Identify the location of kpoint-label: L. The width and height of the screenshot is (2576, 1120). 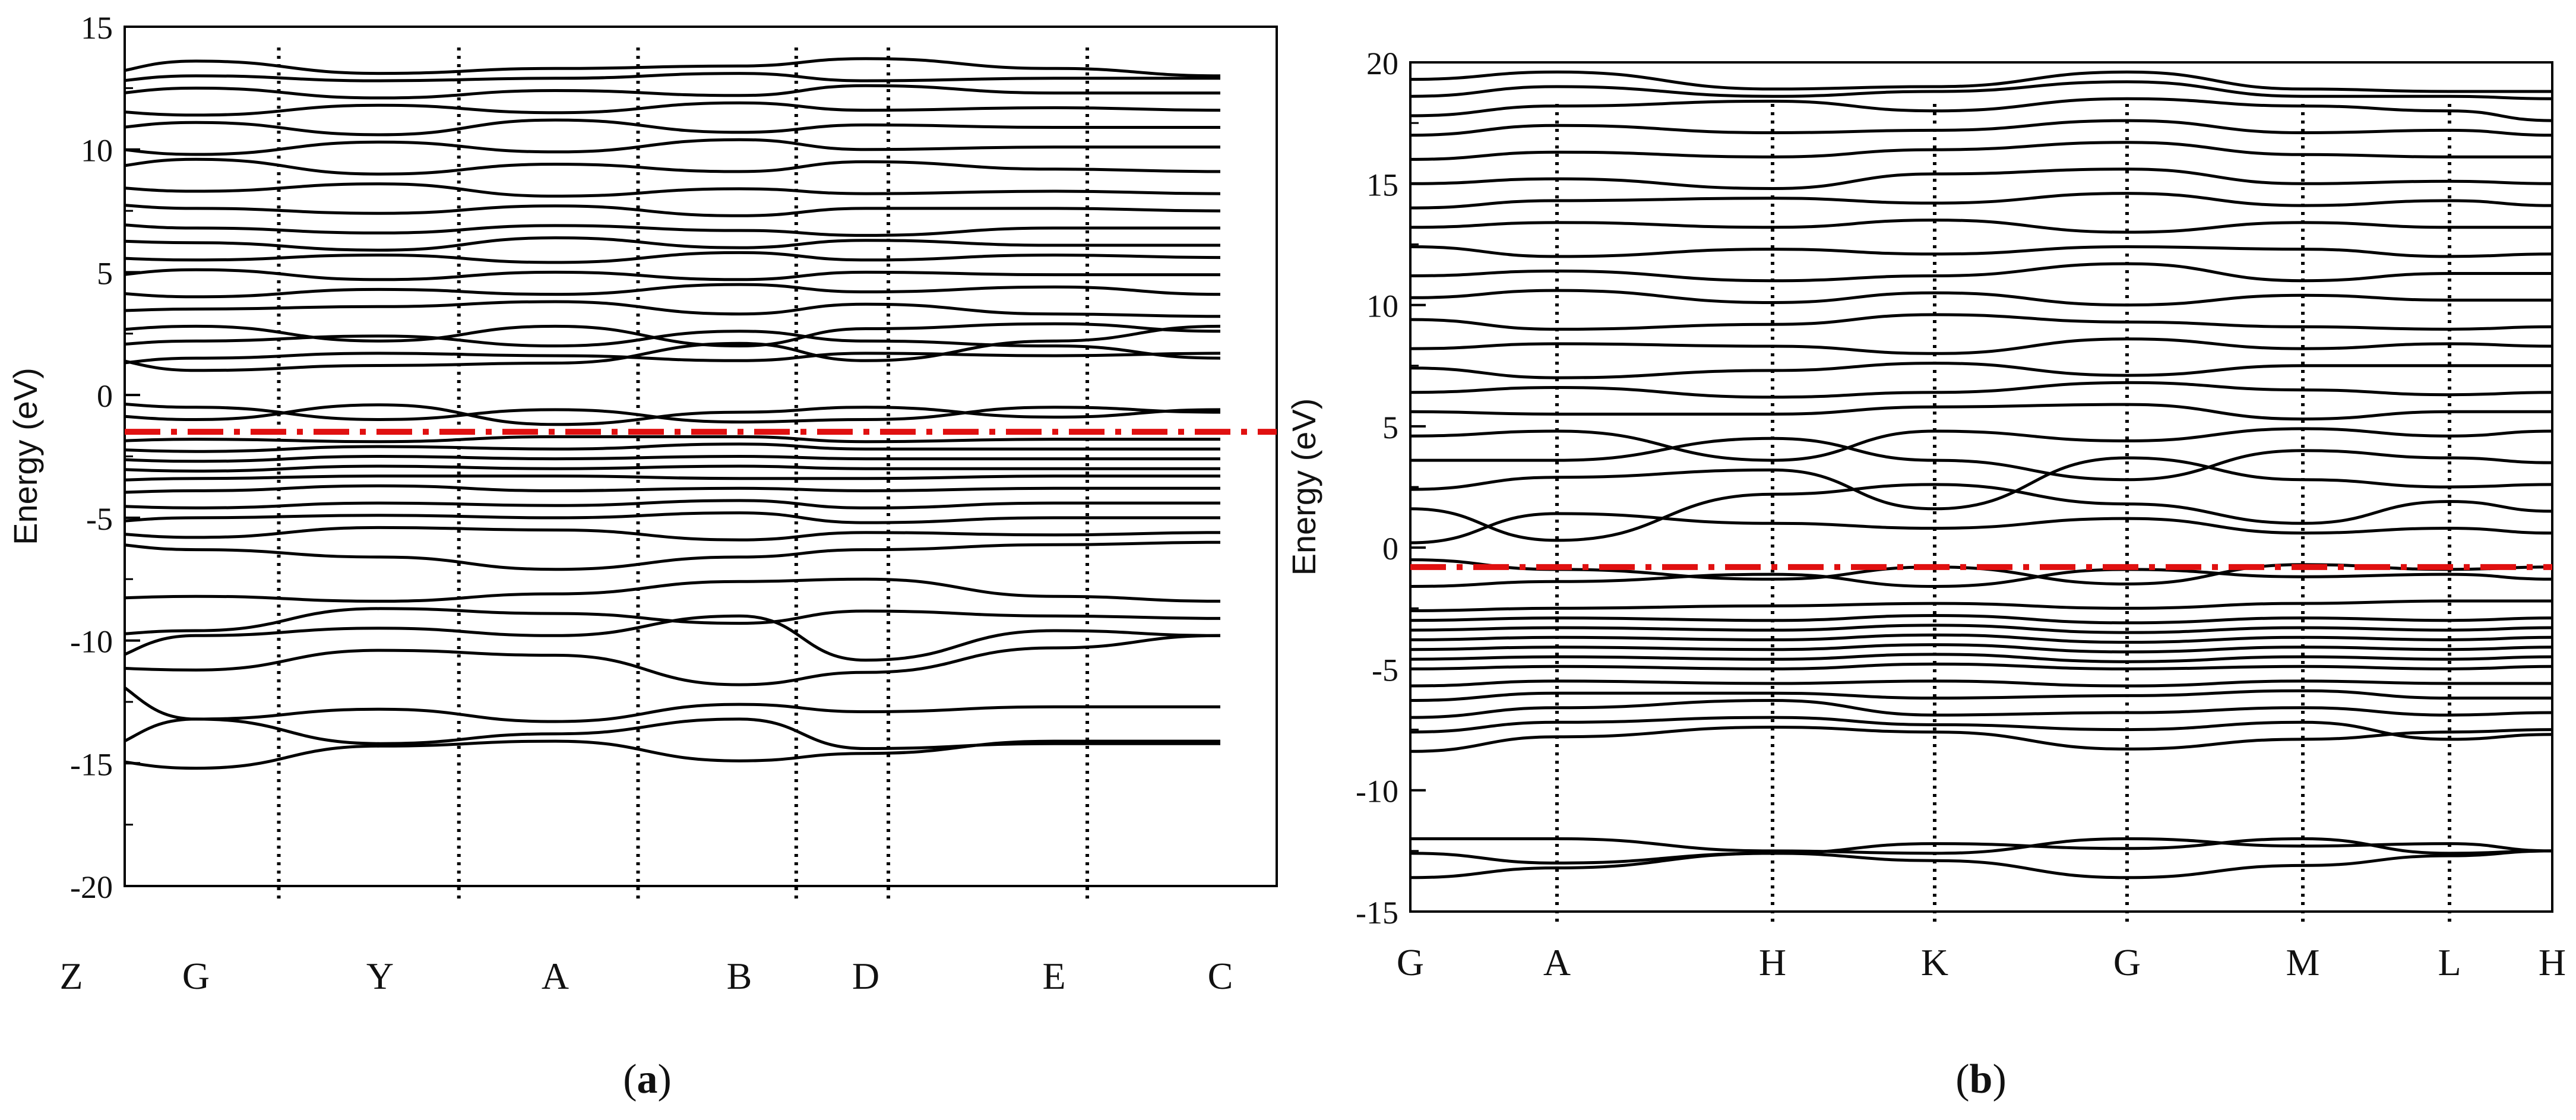
(2449, 962).